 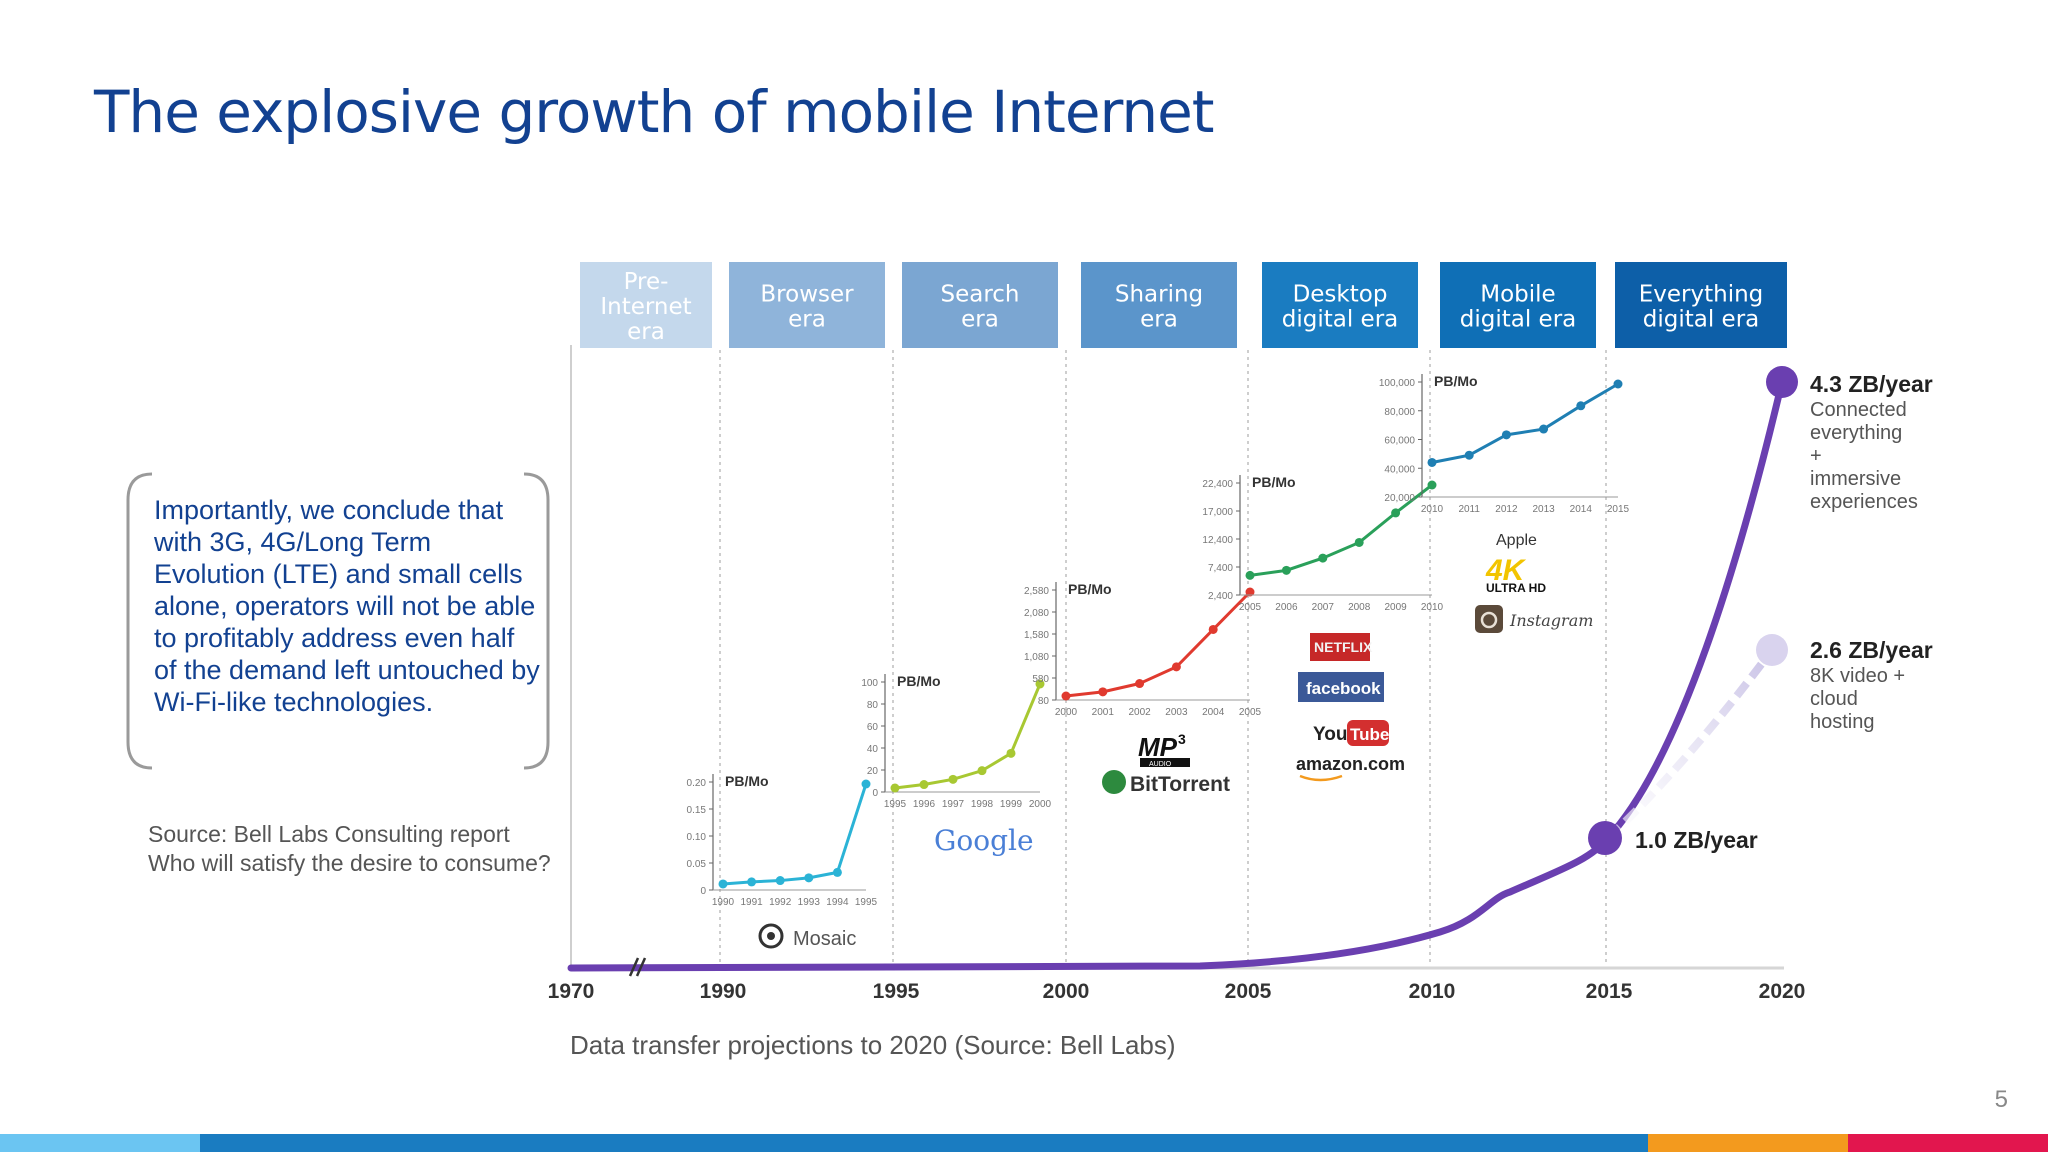 What do you see at coordinates (1605, 838) in the screenshot?
I see `marker-1-0-zb` at bounding box center [1605, 838].